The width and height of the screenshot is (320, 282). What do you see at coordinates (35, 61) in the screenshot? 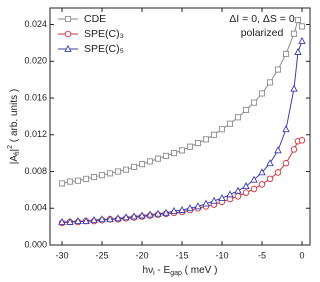
I see `y-tick-label: 0.020` at bounding box center [35, 61].